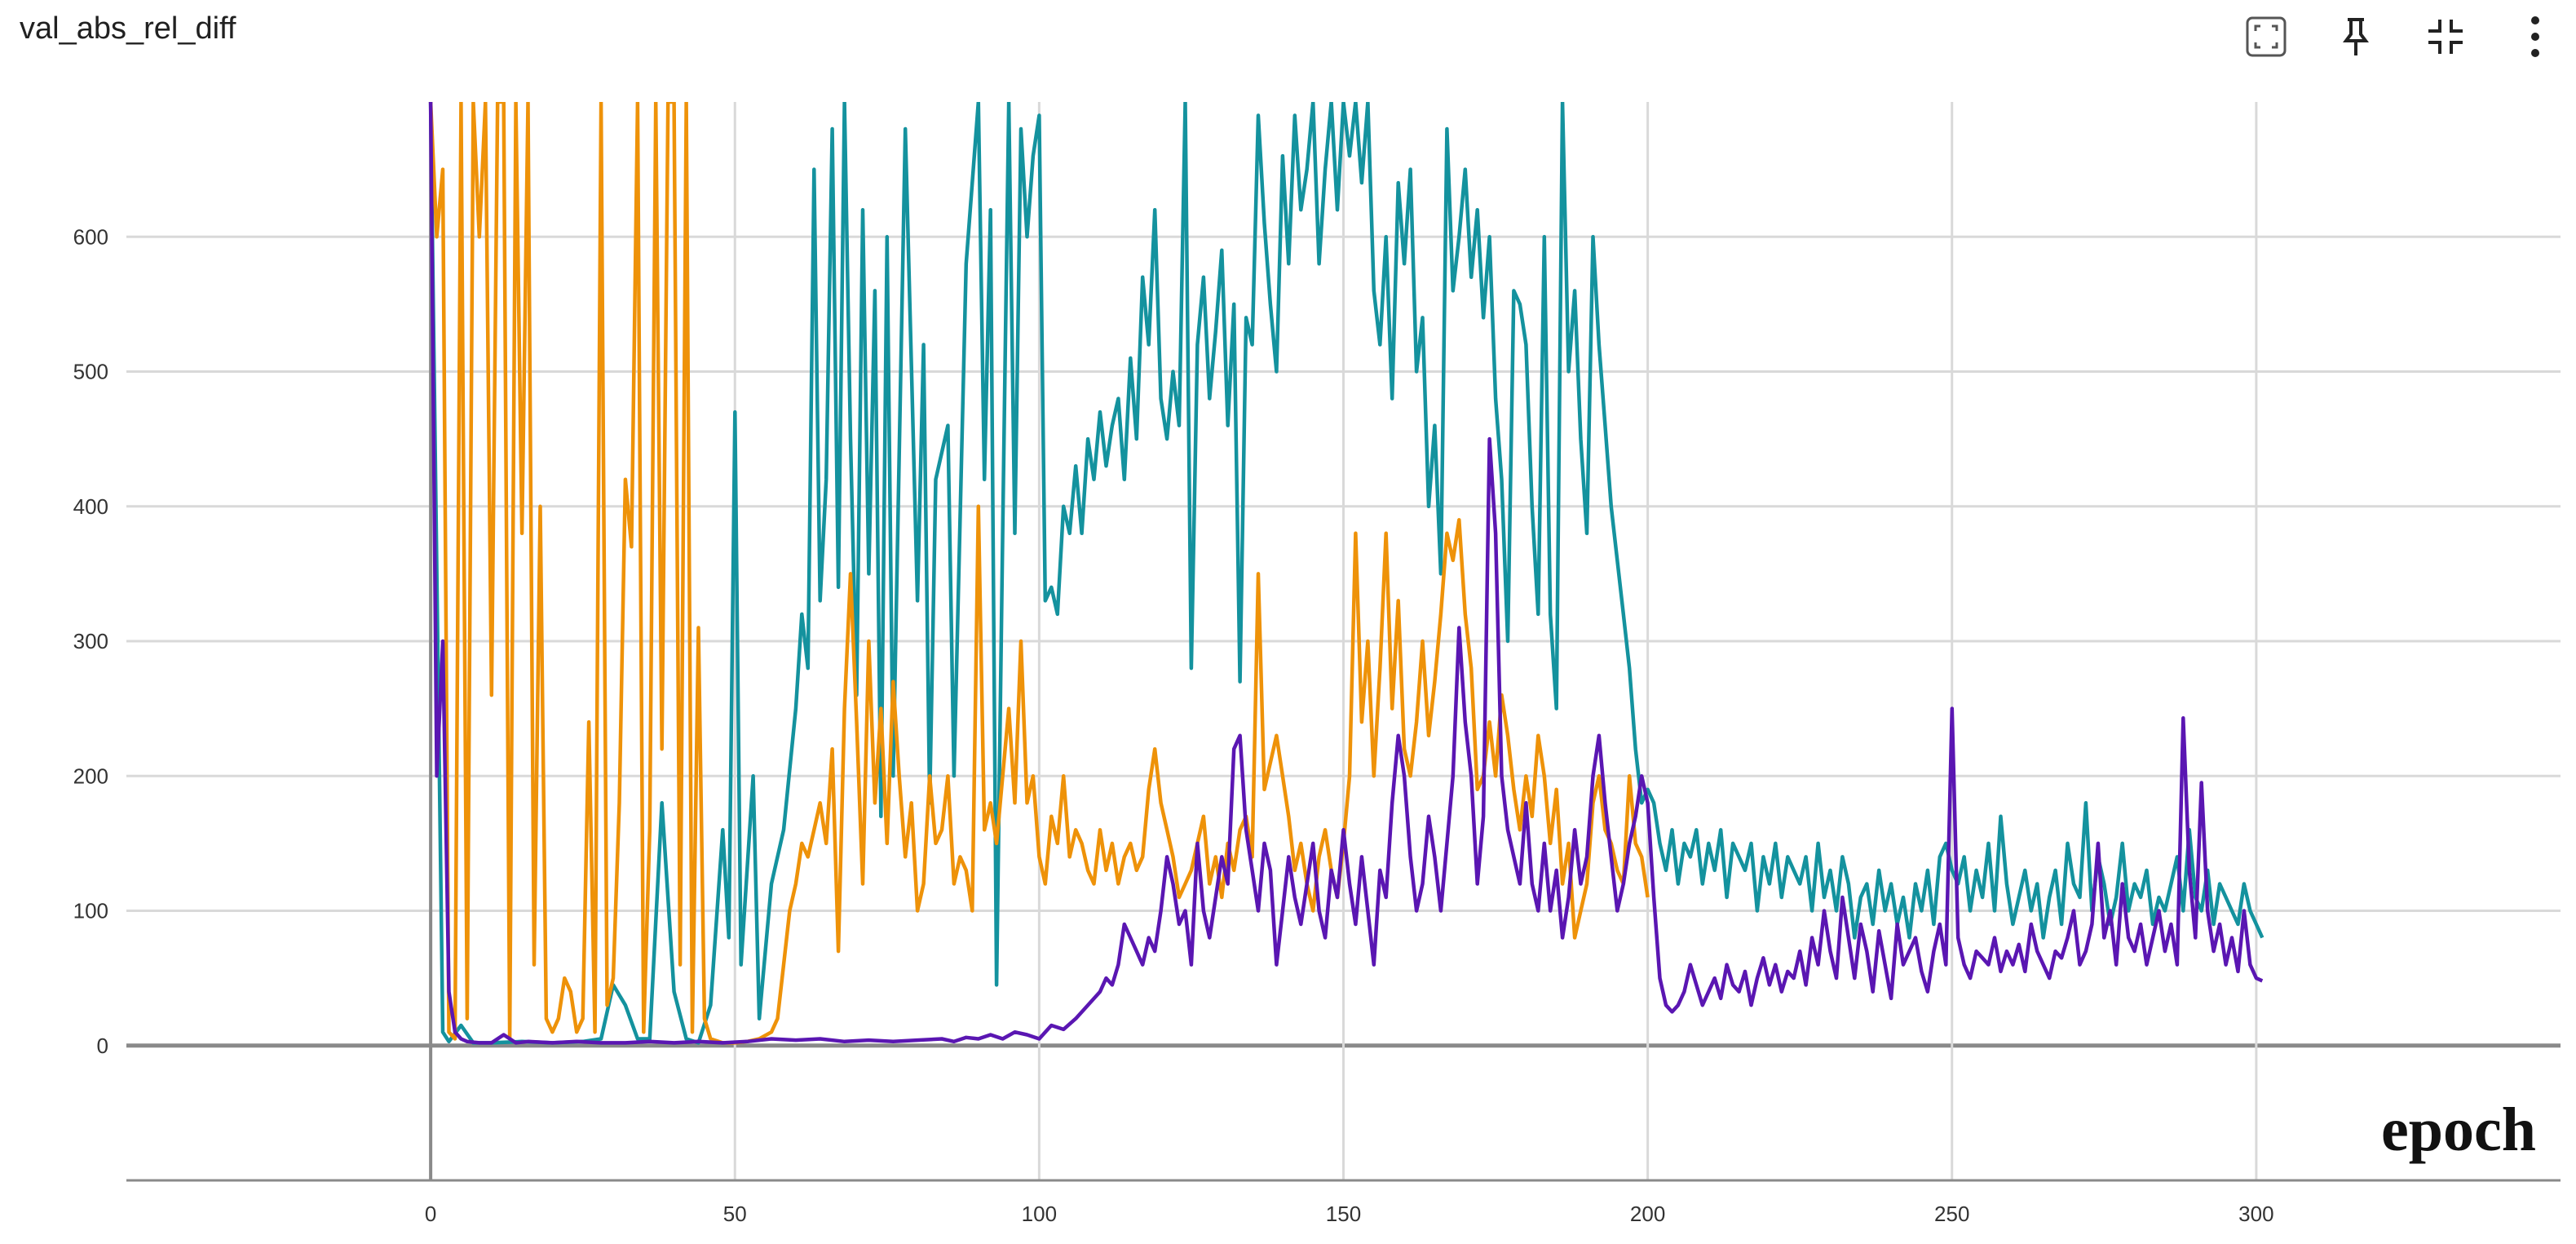 The image size is (2576, 1244). What do you see at coordinates (90, 372) in the screenshot?
I see `y-tick-label: 500` at bounding box center [90, 372].